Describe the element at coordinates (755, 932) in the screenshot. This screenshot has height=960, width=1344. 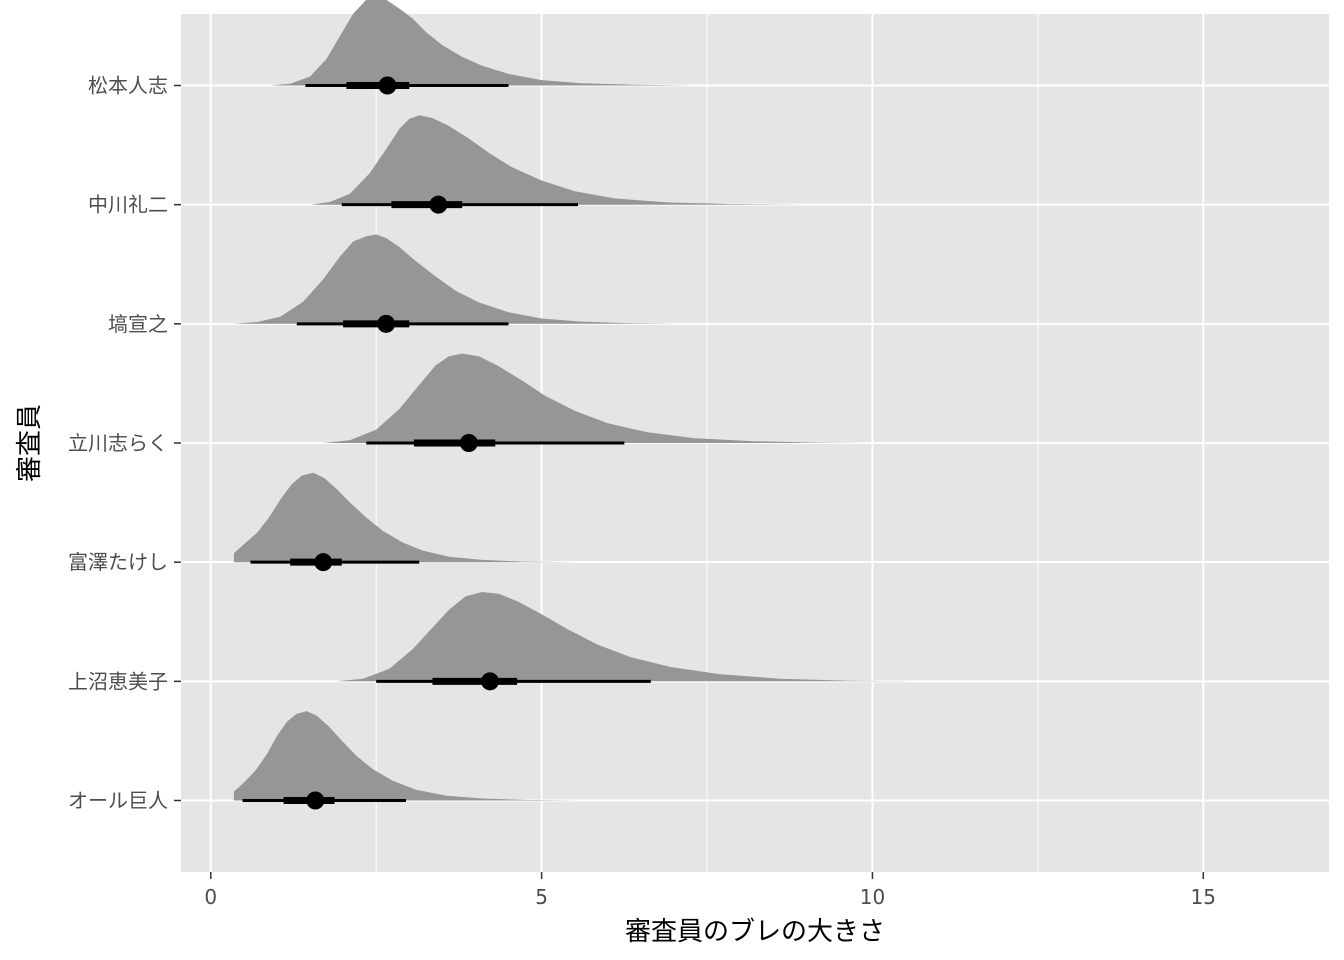
I see `x-axis-title: 審査員のブレの大きさ` at that location.